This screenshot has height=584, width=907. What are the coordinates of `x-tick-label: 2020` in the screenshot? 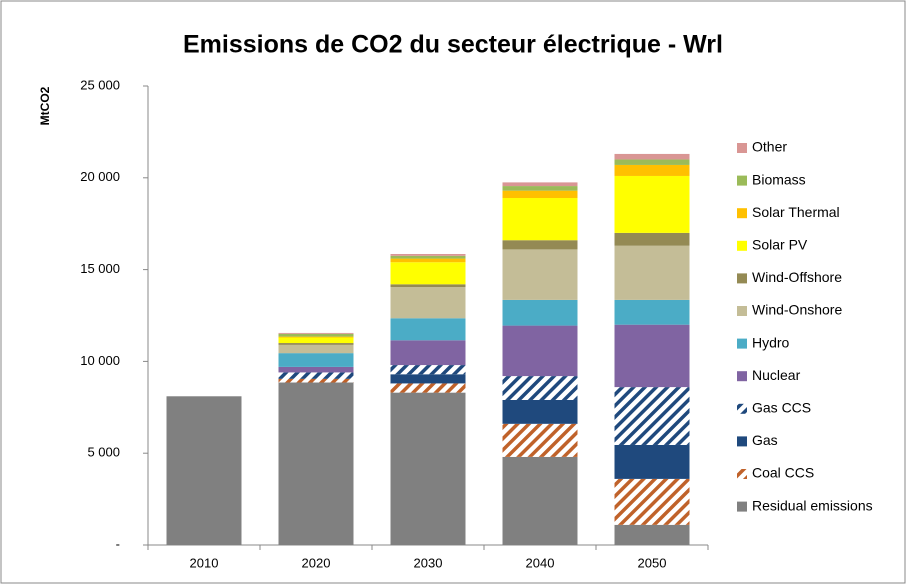 It's located at (316, 562).